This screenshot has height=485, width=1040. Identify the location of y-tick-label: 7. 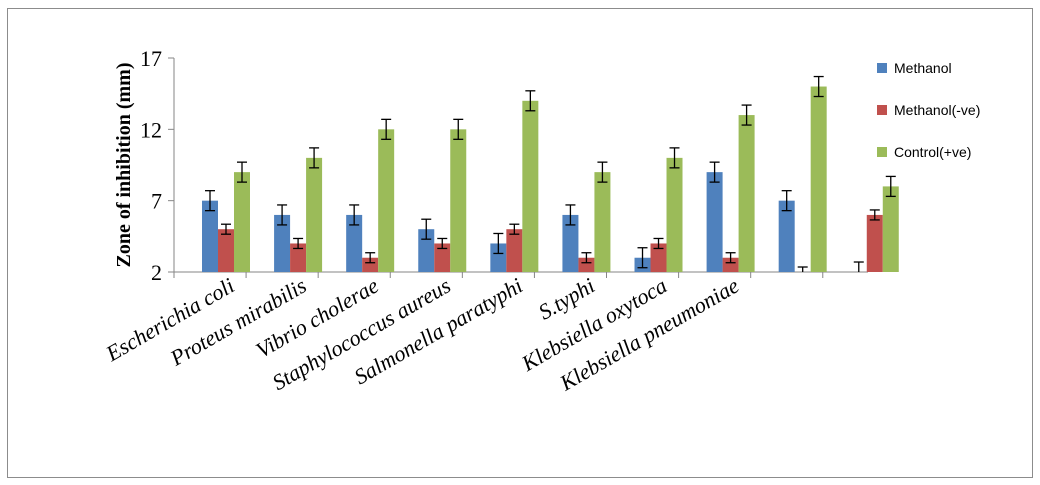
(156, 201).